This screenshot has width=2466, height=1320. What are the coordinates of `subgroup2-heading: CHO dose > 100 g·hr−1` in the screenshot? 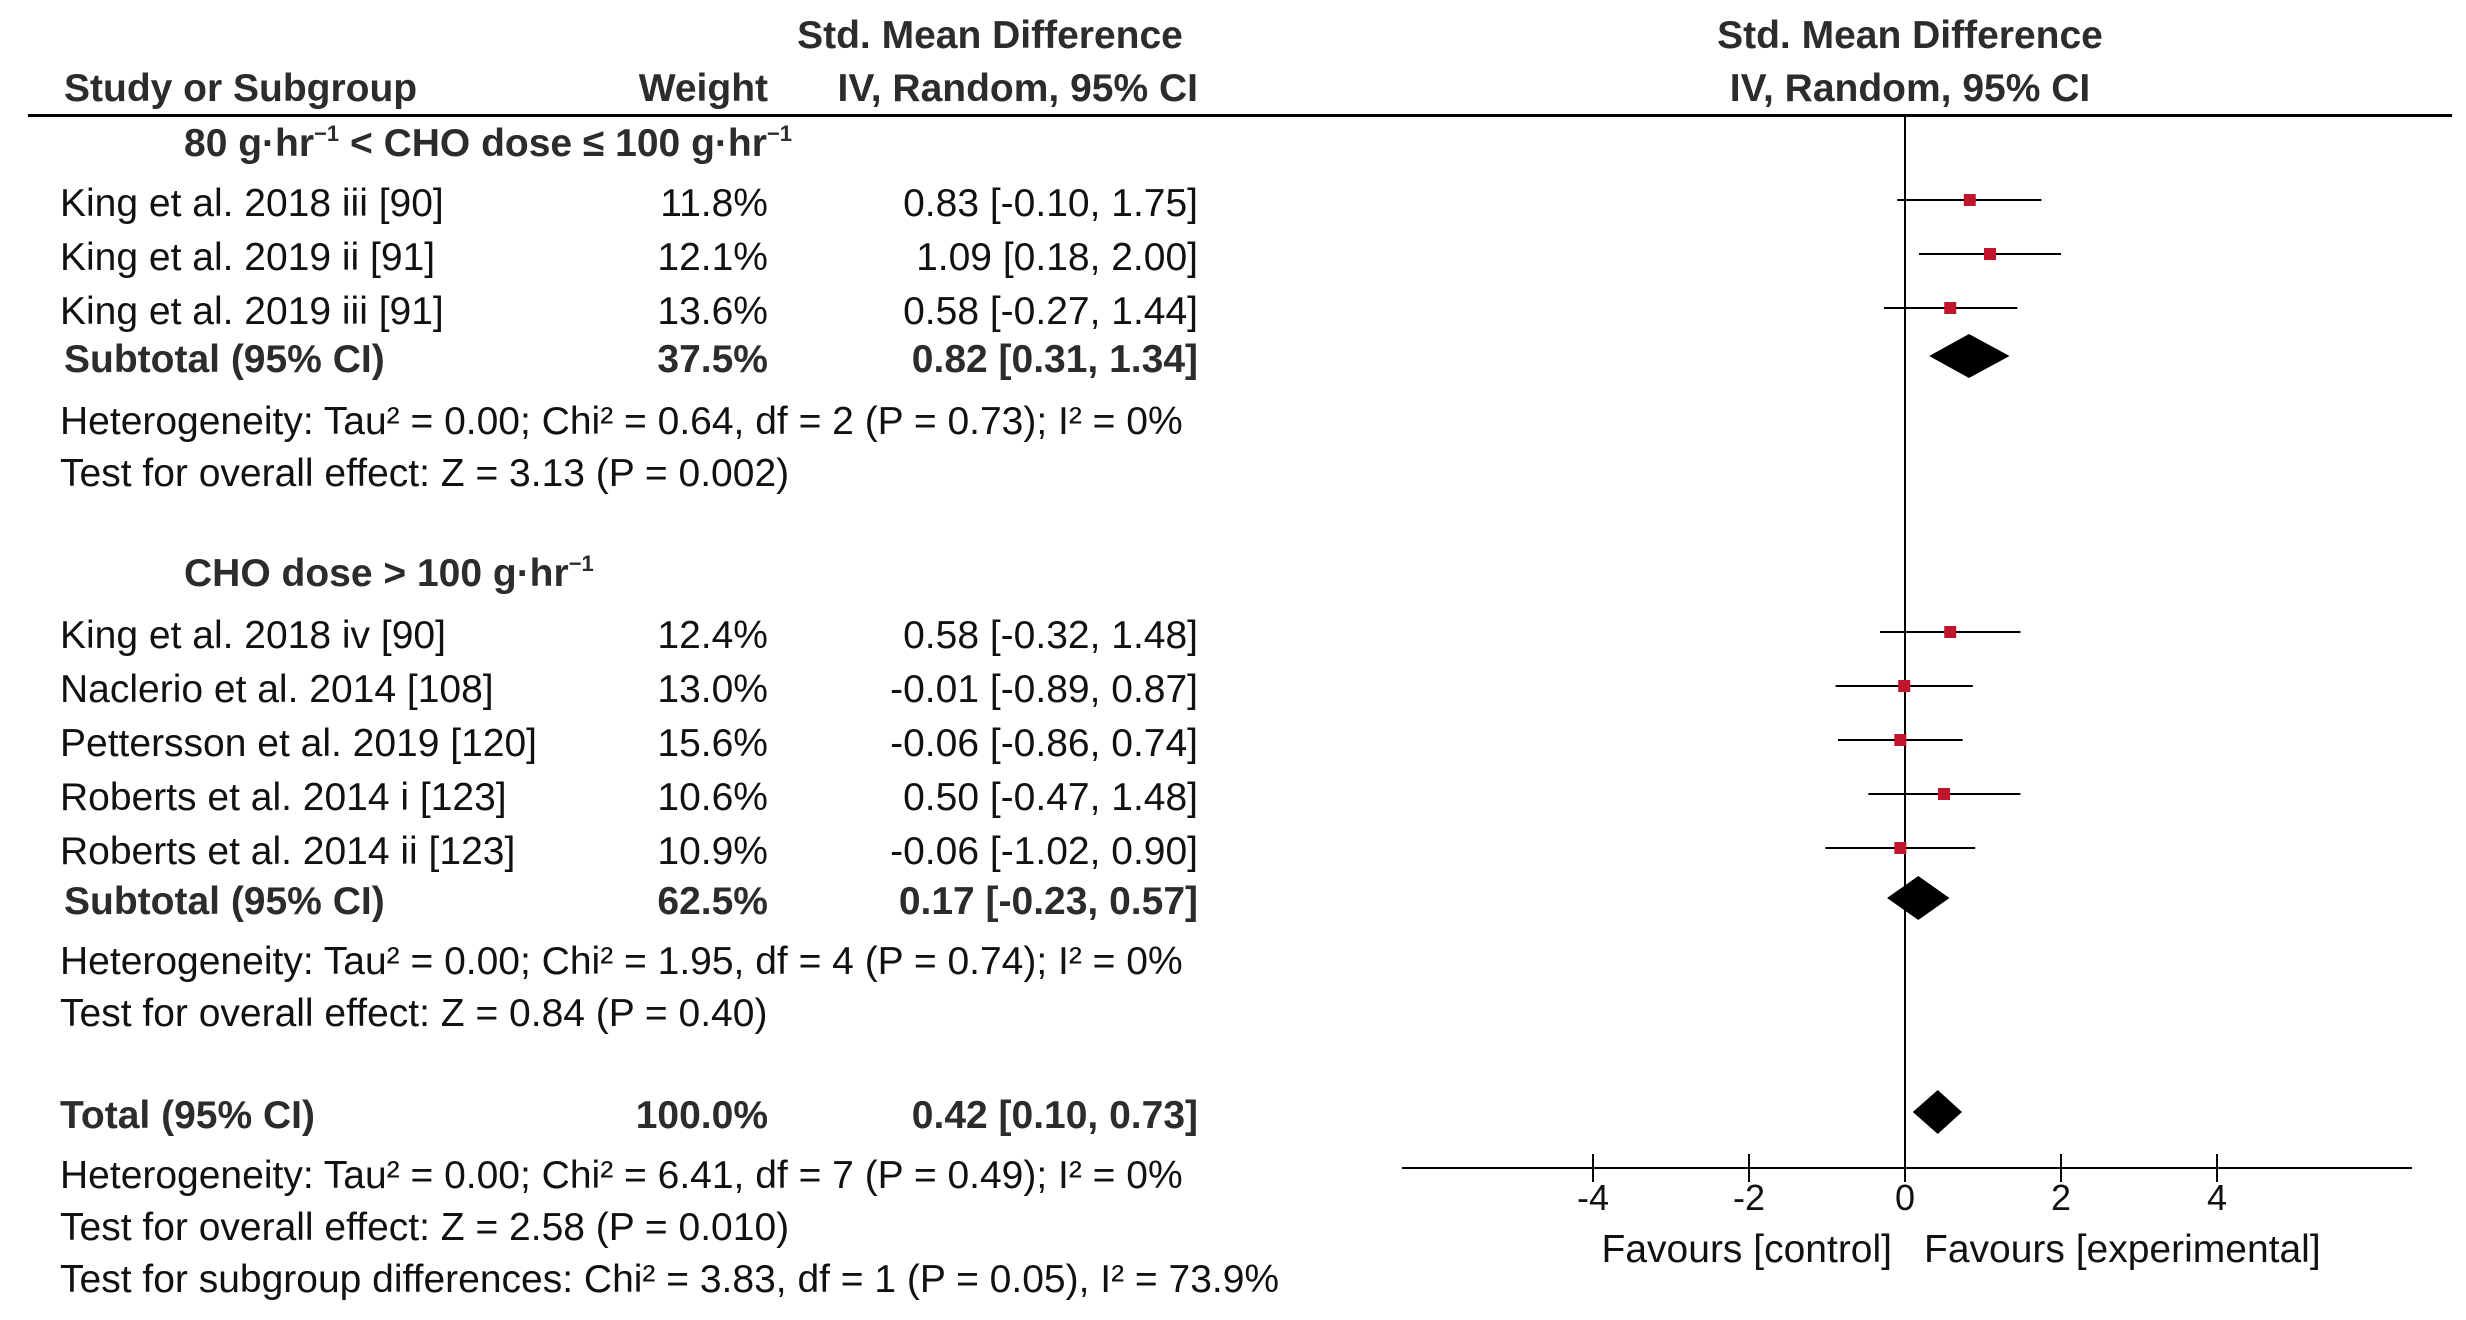 It's located at (389, 573).